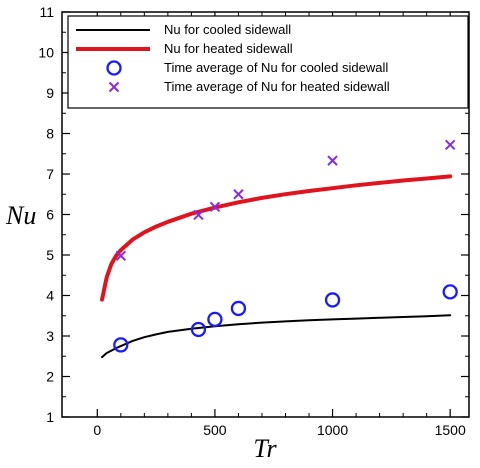 The width and height of the screenshot is (480, 468). What do you see at coordinates (50, 377) in the screenshot?
I see `y-tick-label: 2` at bounding box center [50, 377].